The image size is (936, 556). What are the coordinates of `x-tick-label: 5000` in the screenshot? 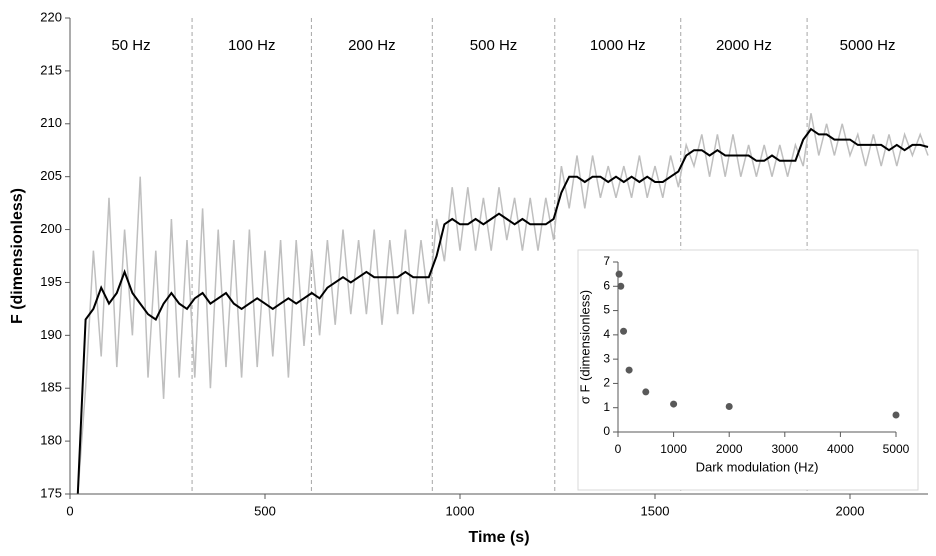 It's located at (896, 449).